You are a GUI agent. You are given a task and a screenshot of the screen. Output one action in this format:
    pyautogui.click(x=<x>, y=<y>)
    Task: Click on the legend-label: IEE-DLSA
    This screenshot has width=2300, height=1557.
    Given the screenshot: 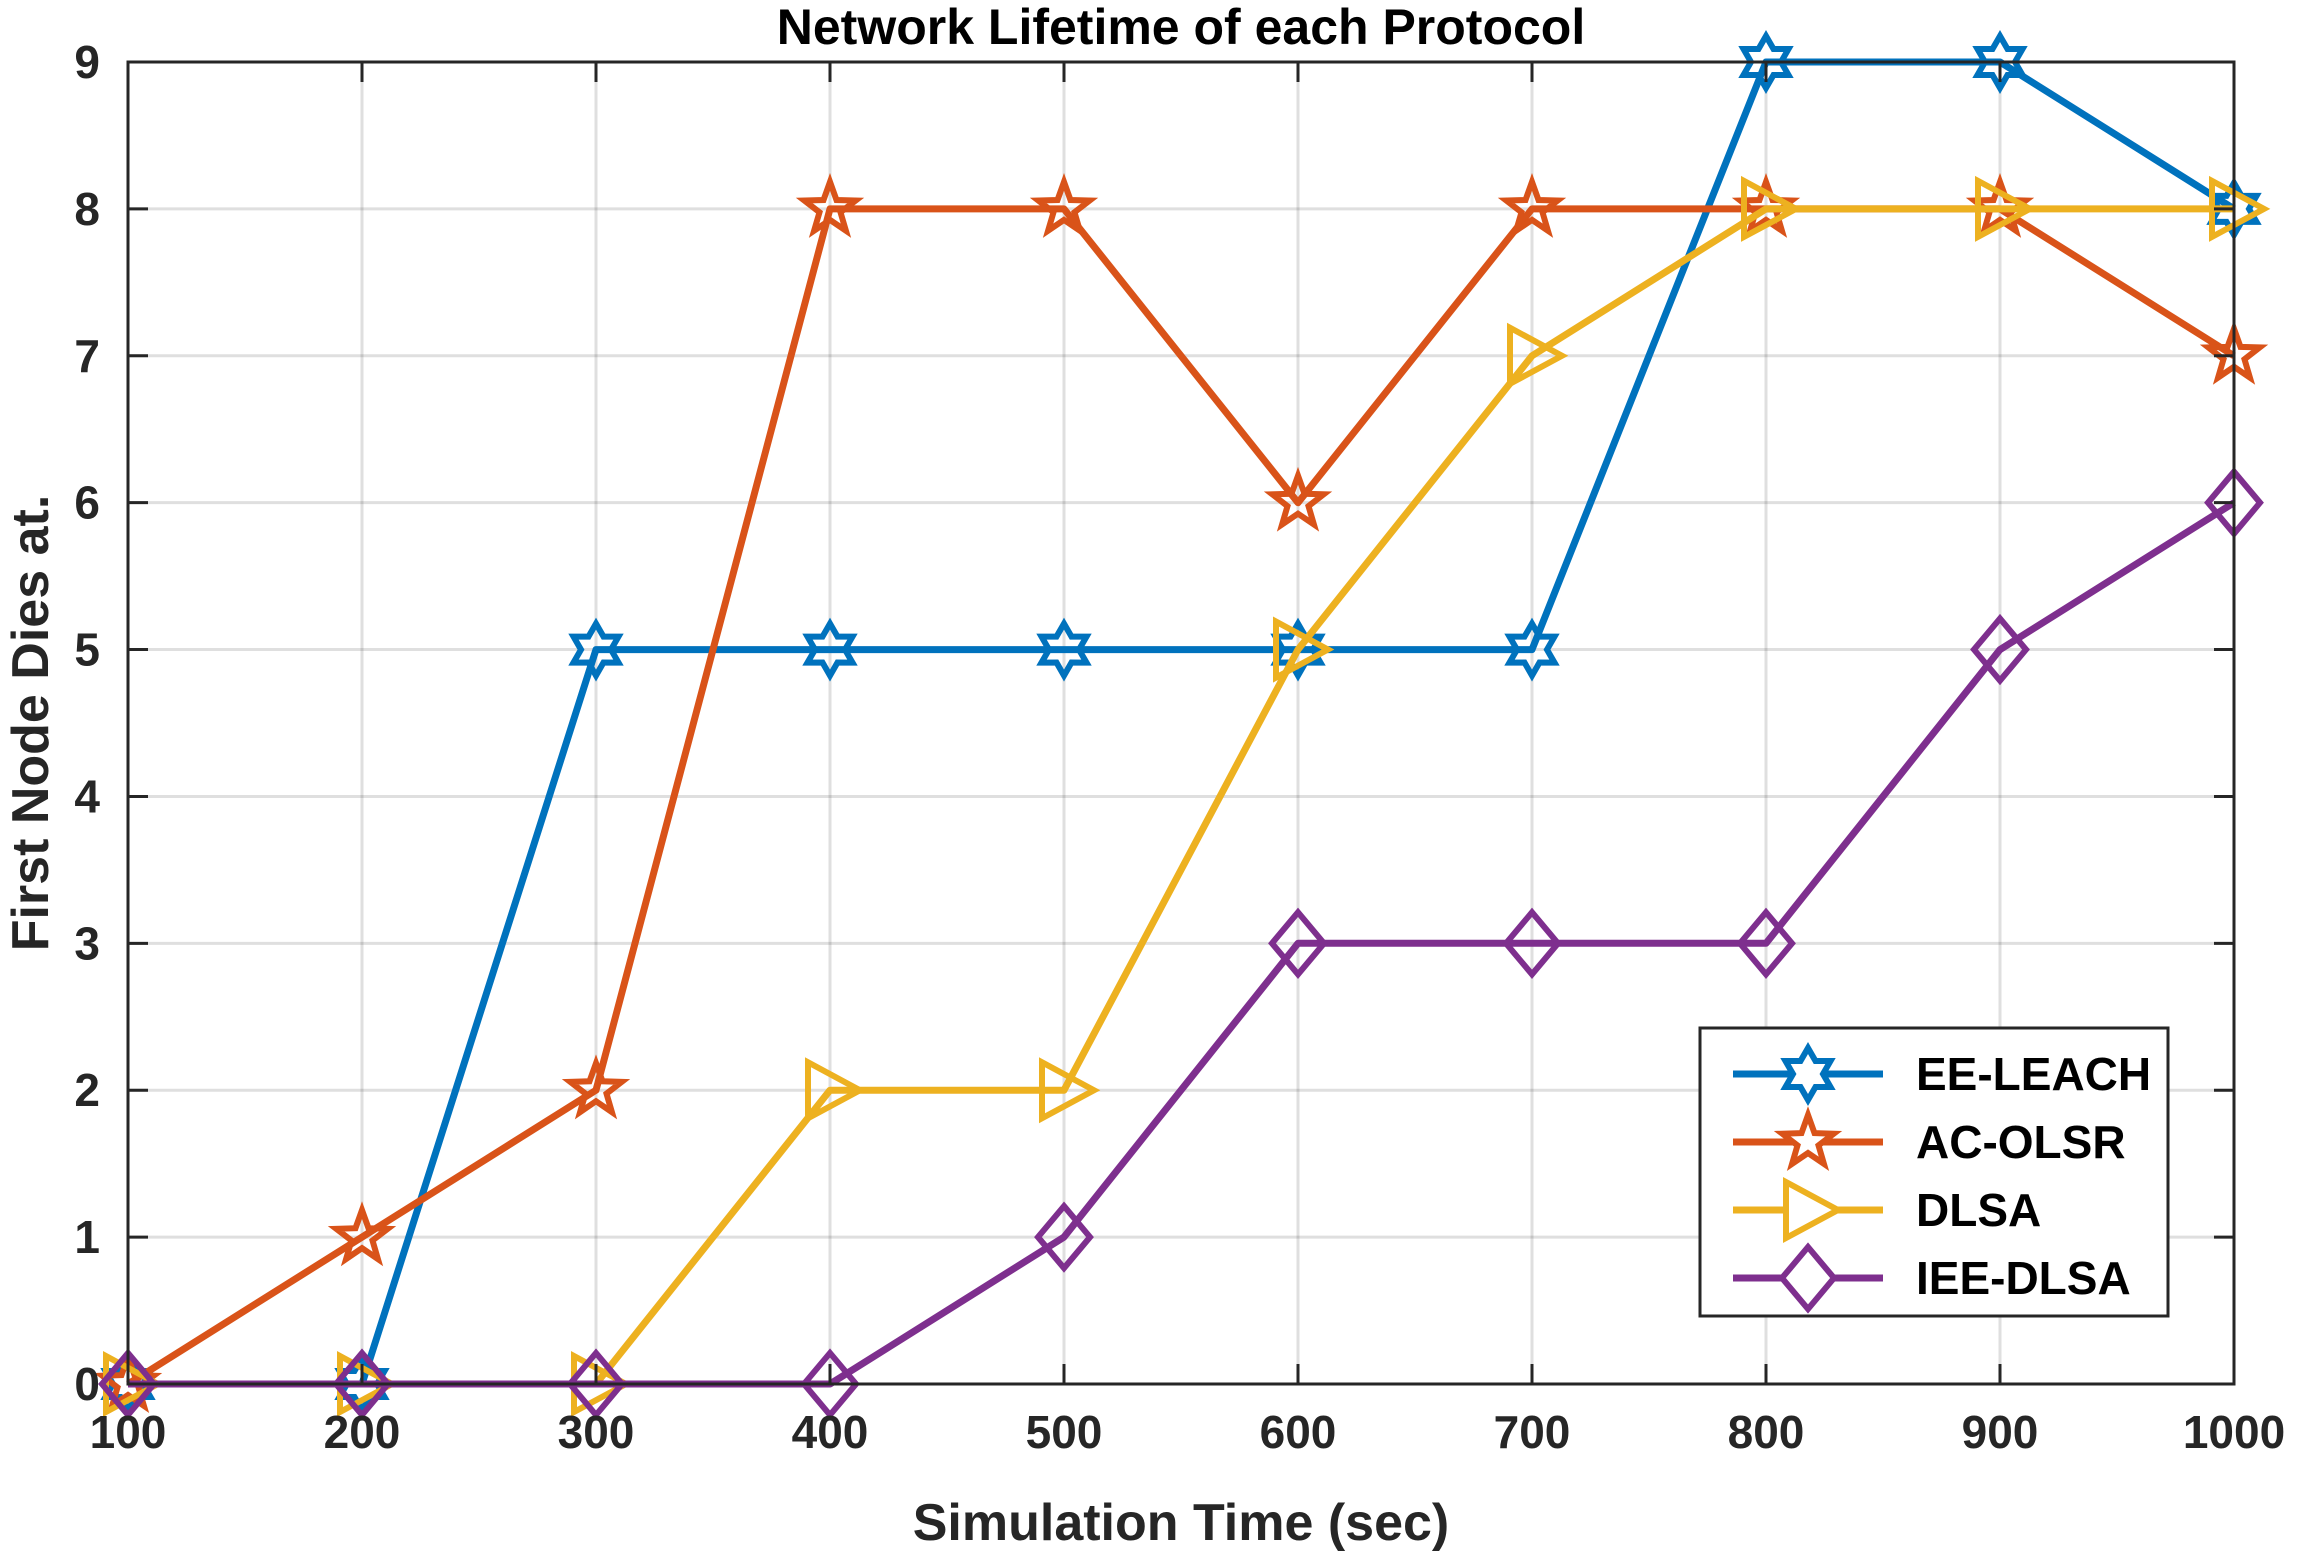 What is the action you would take?
    pyautogui.click(x=2023, y=1278)
    